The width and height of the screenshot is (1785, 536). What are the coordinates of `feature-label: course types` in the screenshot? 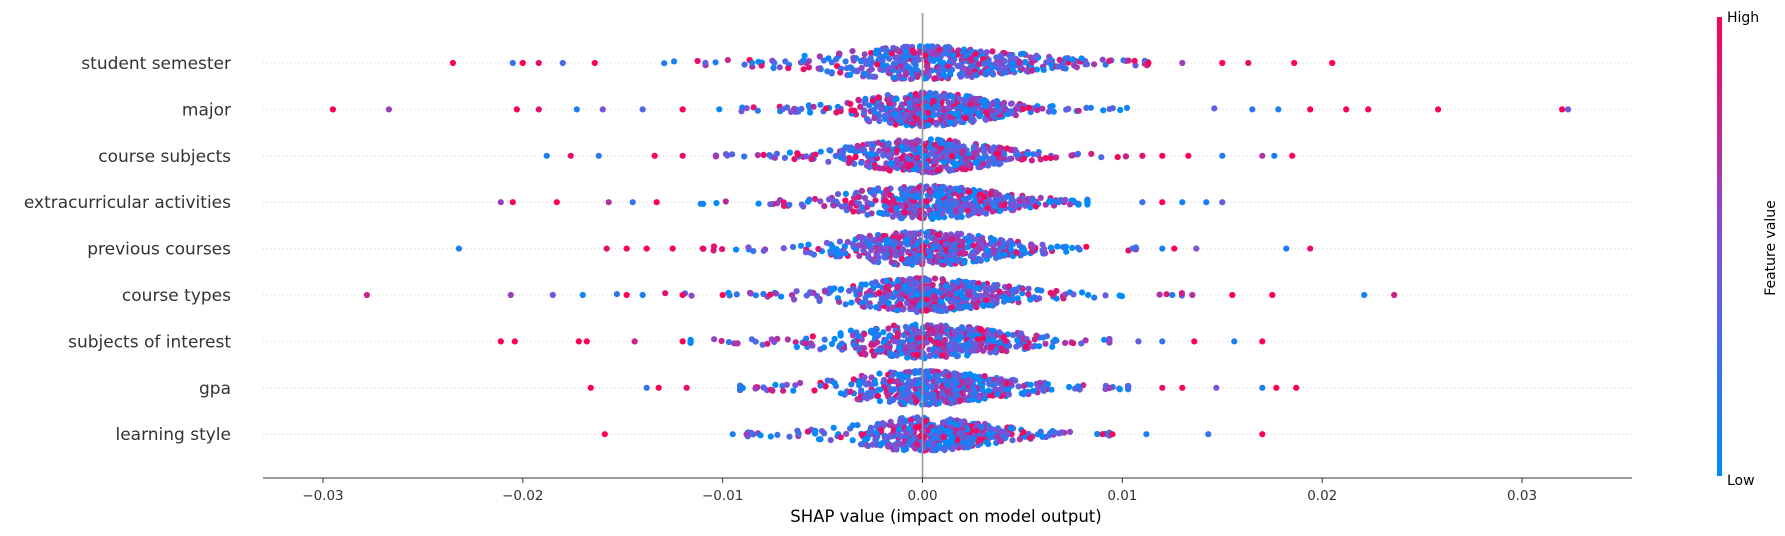 It's located at (176, 296).